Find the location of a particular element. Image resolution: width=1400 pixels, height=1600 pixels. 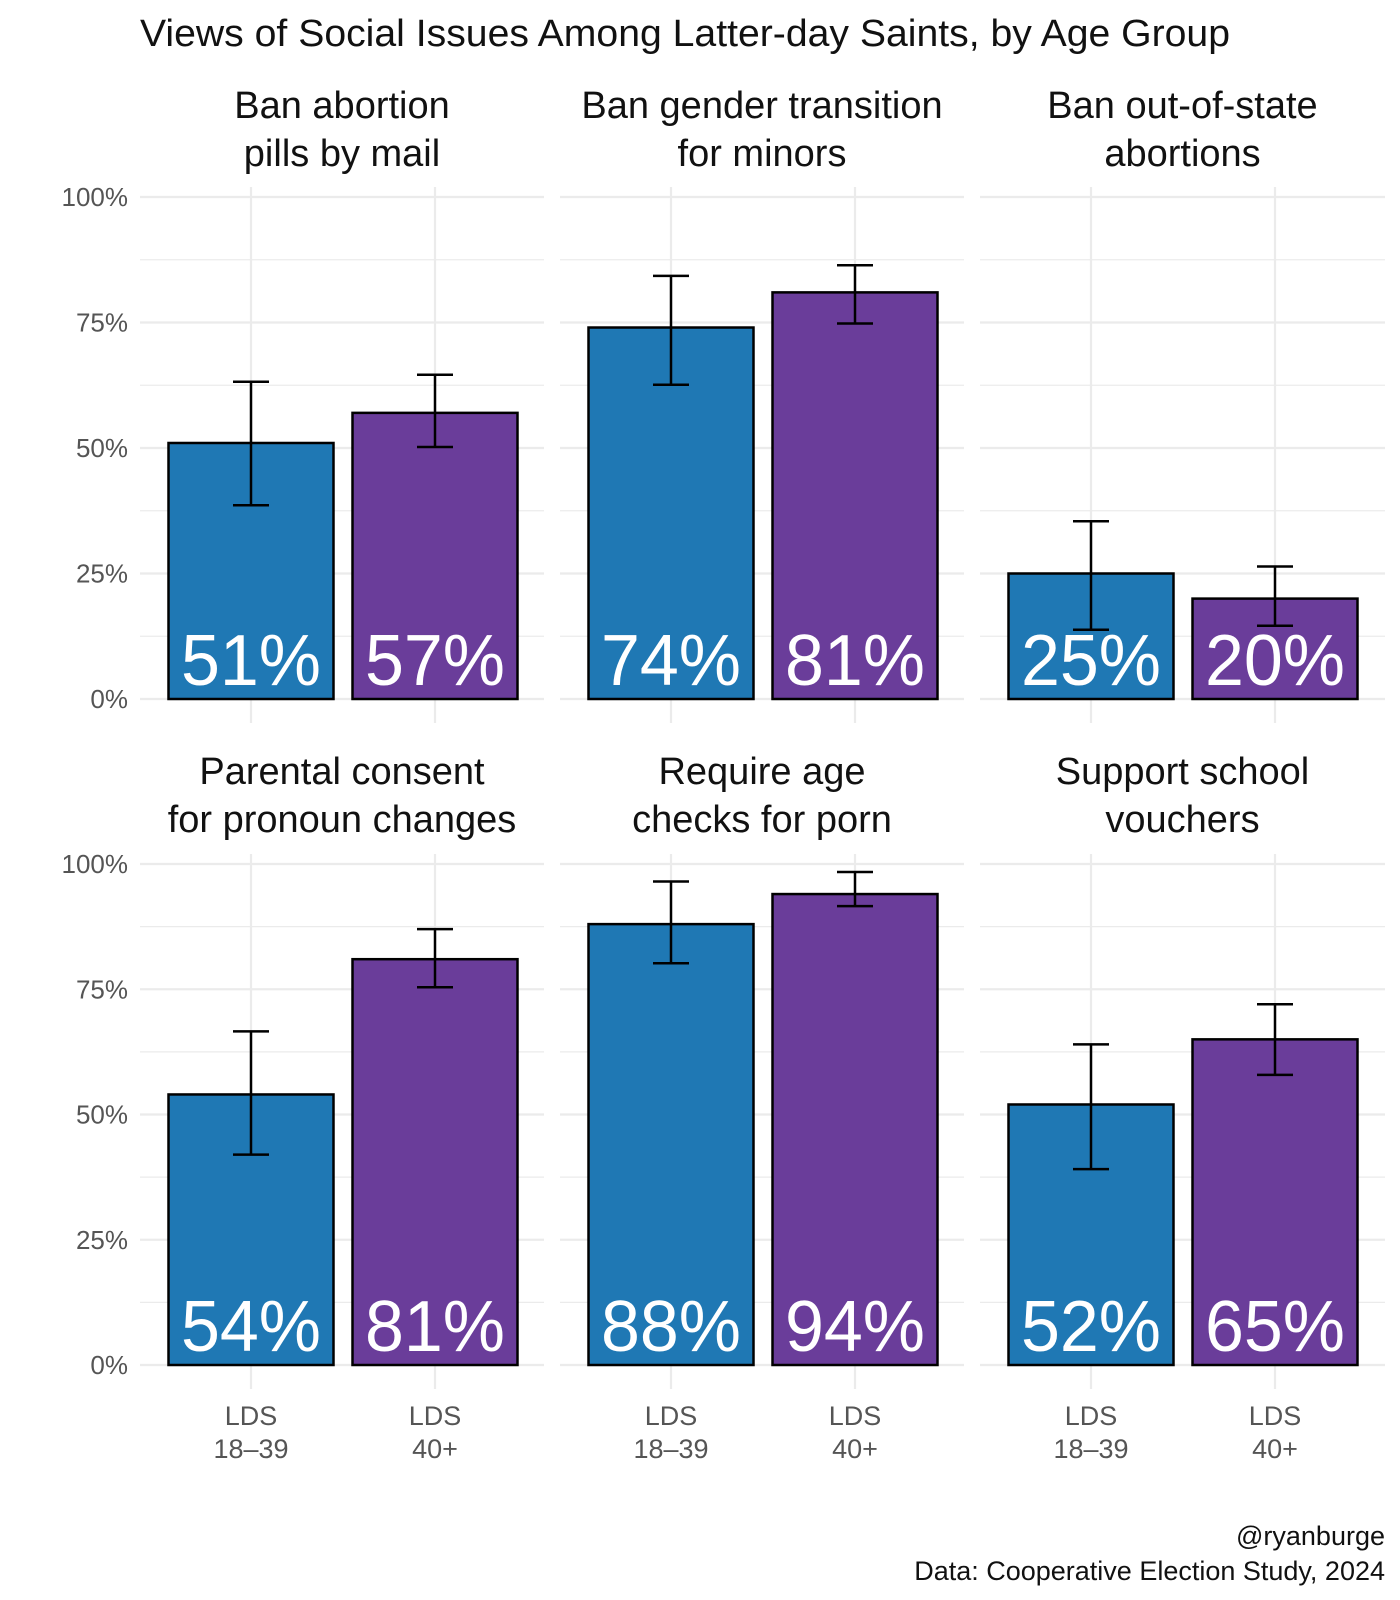

bar-value-label: 52% is located at coordinates (1091, 1327).